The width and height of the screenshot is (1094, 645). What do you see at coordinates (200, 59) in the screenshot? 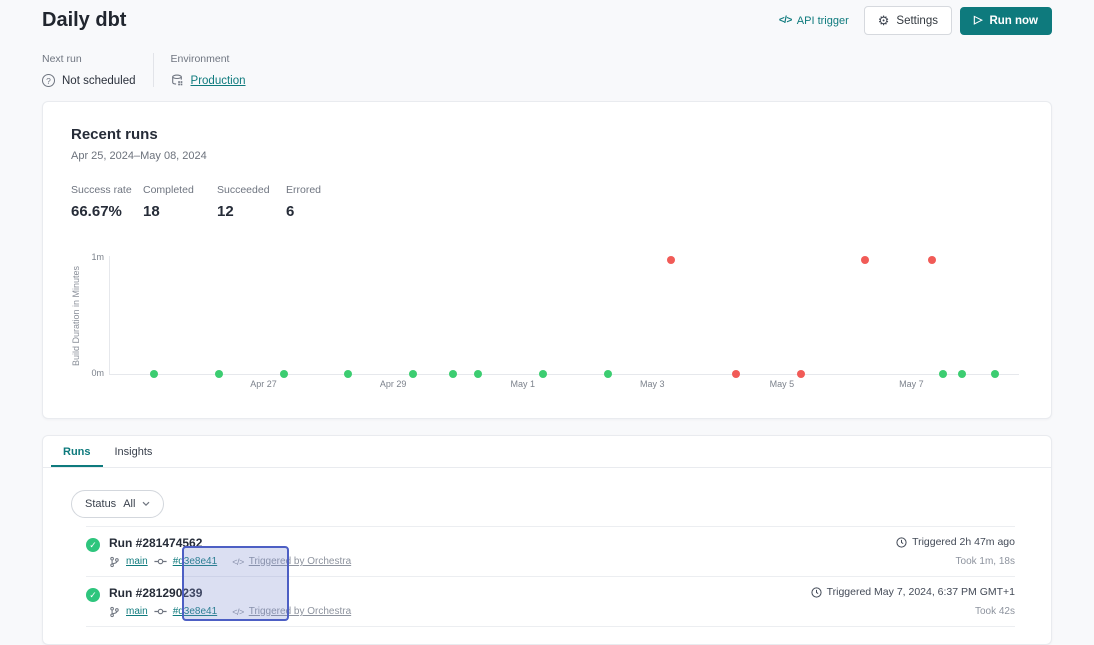
I see `environment-label: Environment` at bounding box center [200, 59].